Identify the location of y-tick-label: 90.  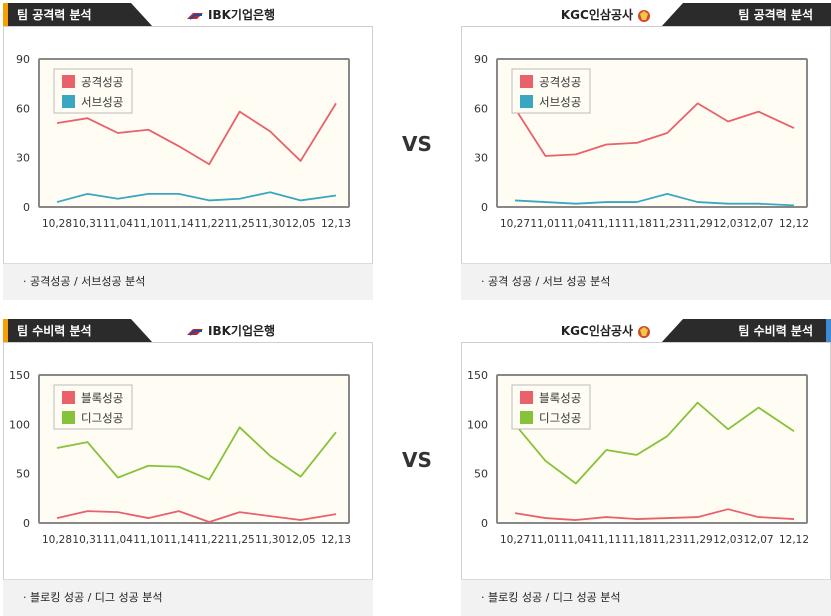
(23, 59).